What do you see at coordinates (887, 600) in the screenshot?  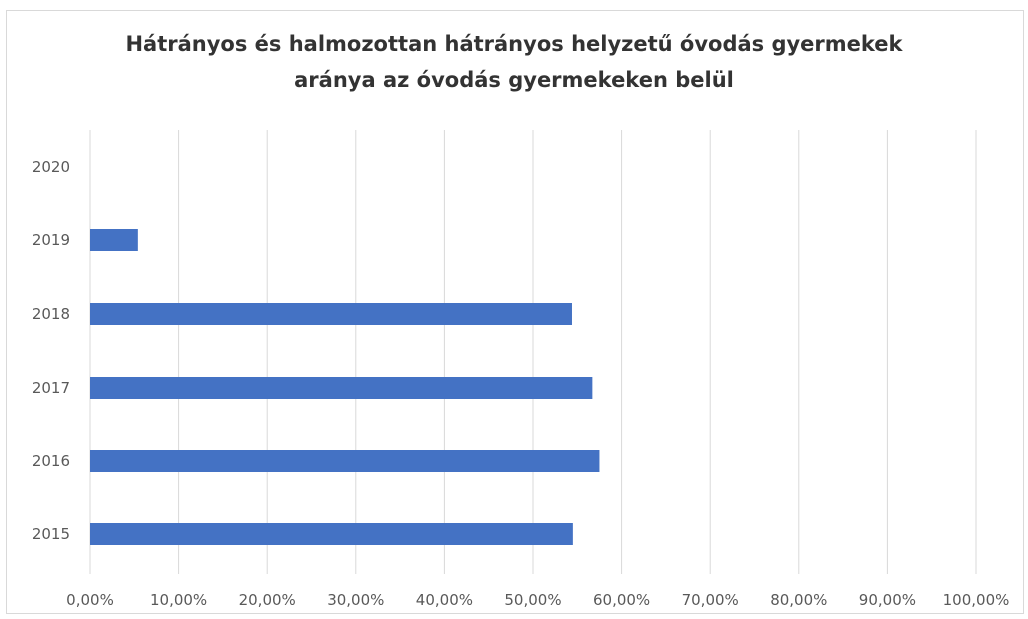 I see `x-tick-label: 90,00%` at bounding box center [887, 600].